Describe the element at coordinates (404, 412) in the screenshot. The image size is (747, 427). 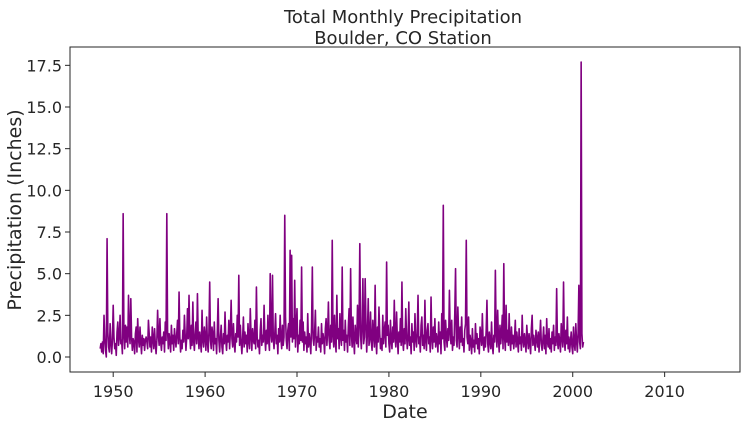
I see `x-axis-label: Date` at that location.